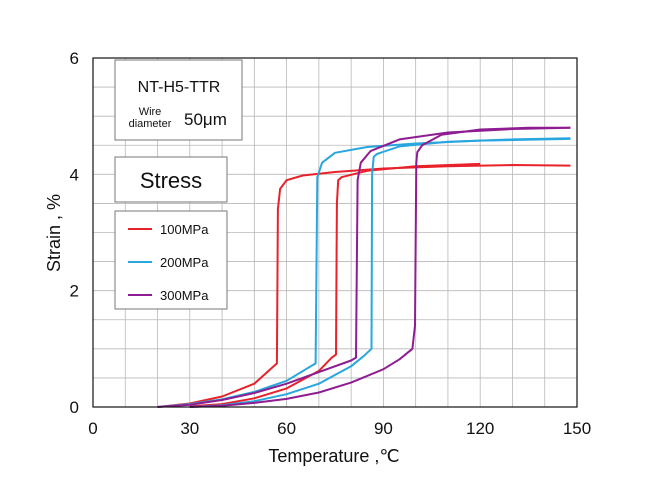 The height and width of the screenshot is (500, 649). I want to click on x-tick-label: 60, so click(286, 428).